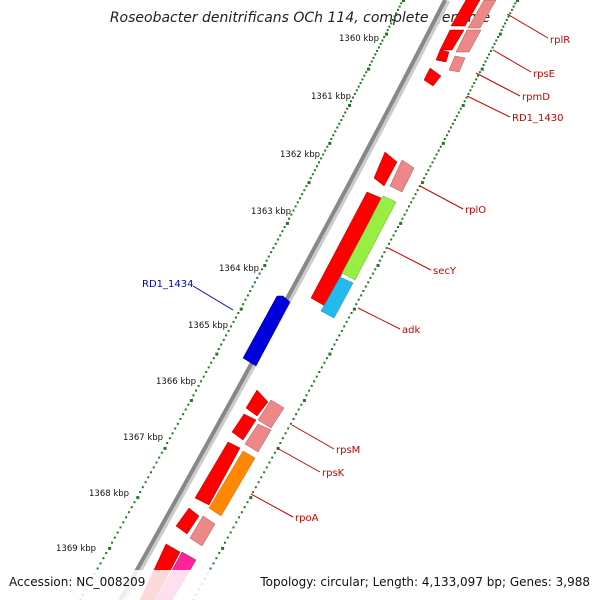 Image resolution: width=600 pixels, height=600 pixels. I want to click on kbp-label: 1367 kbp, so click(143, 438).